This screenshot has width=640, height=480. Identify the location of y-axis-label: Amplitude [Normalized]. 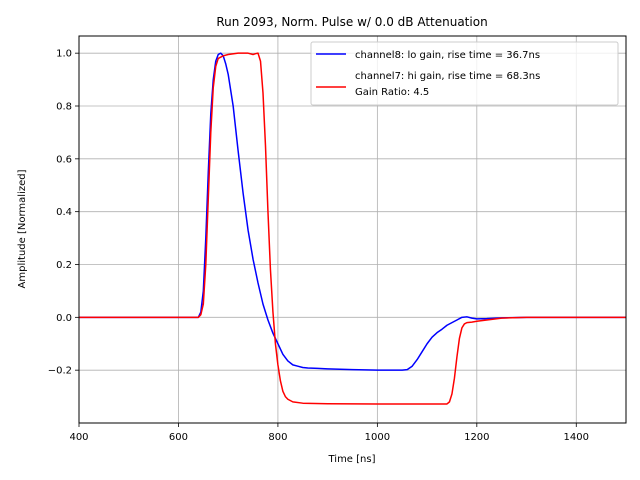
(22, 228).